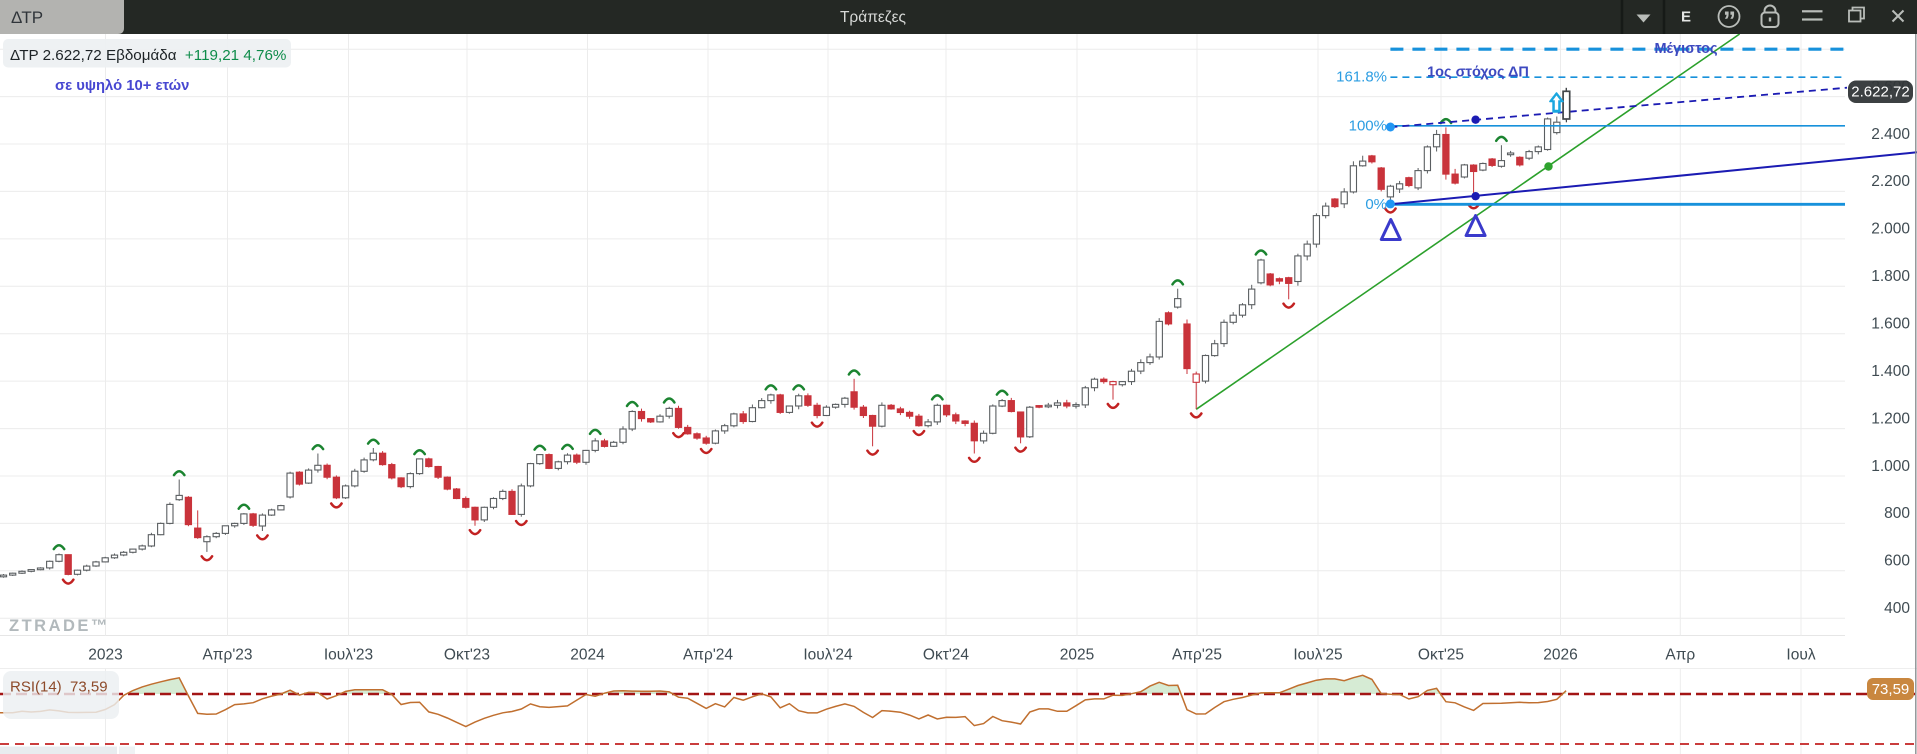  I want to click on svg-text: 100%, so click(1368, 125).